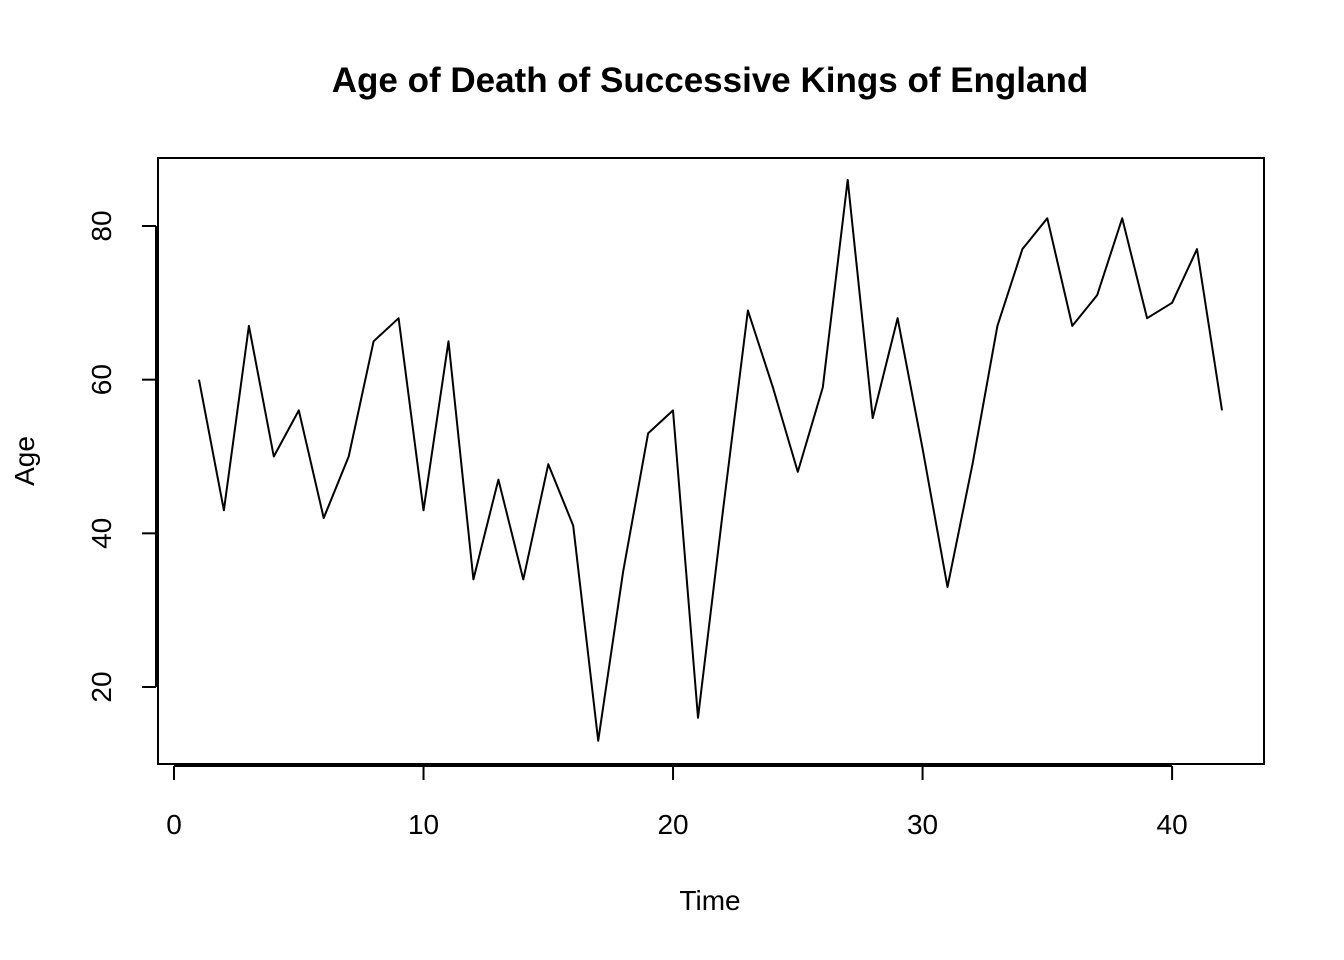  What do you see at coordinates (101, 225) in the screenshot?
I see `y-tick-label: 80` at bounding box center [101, 225].